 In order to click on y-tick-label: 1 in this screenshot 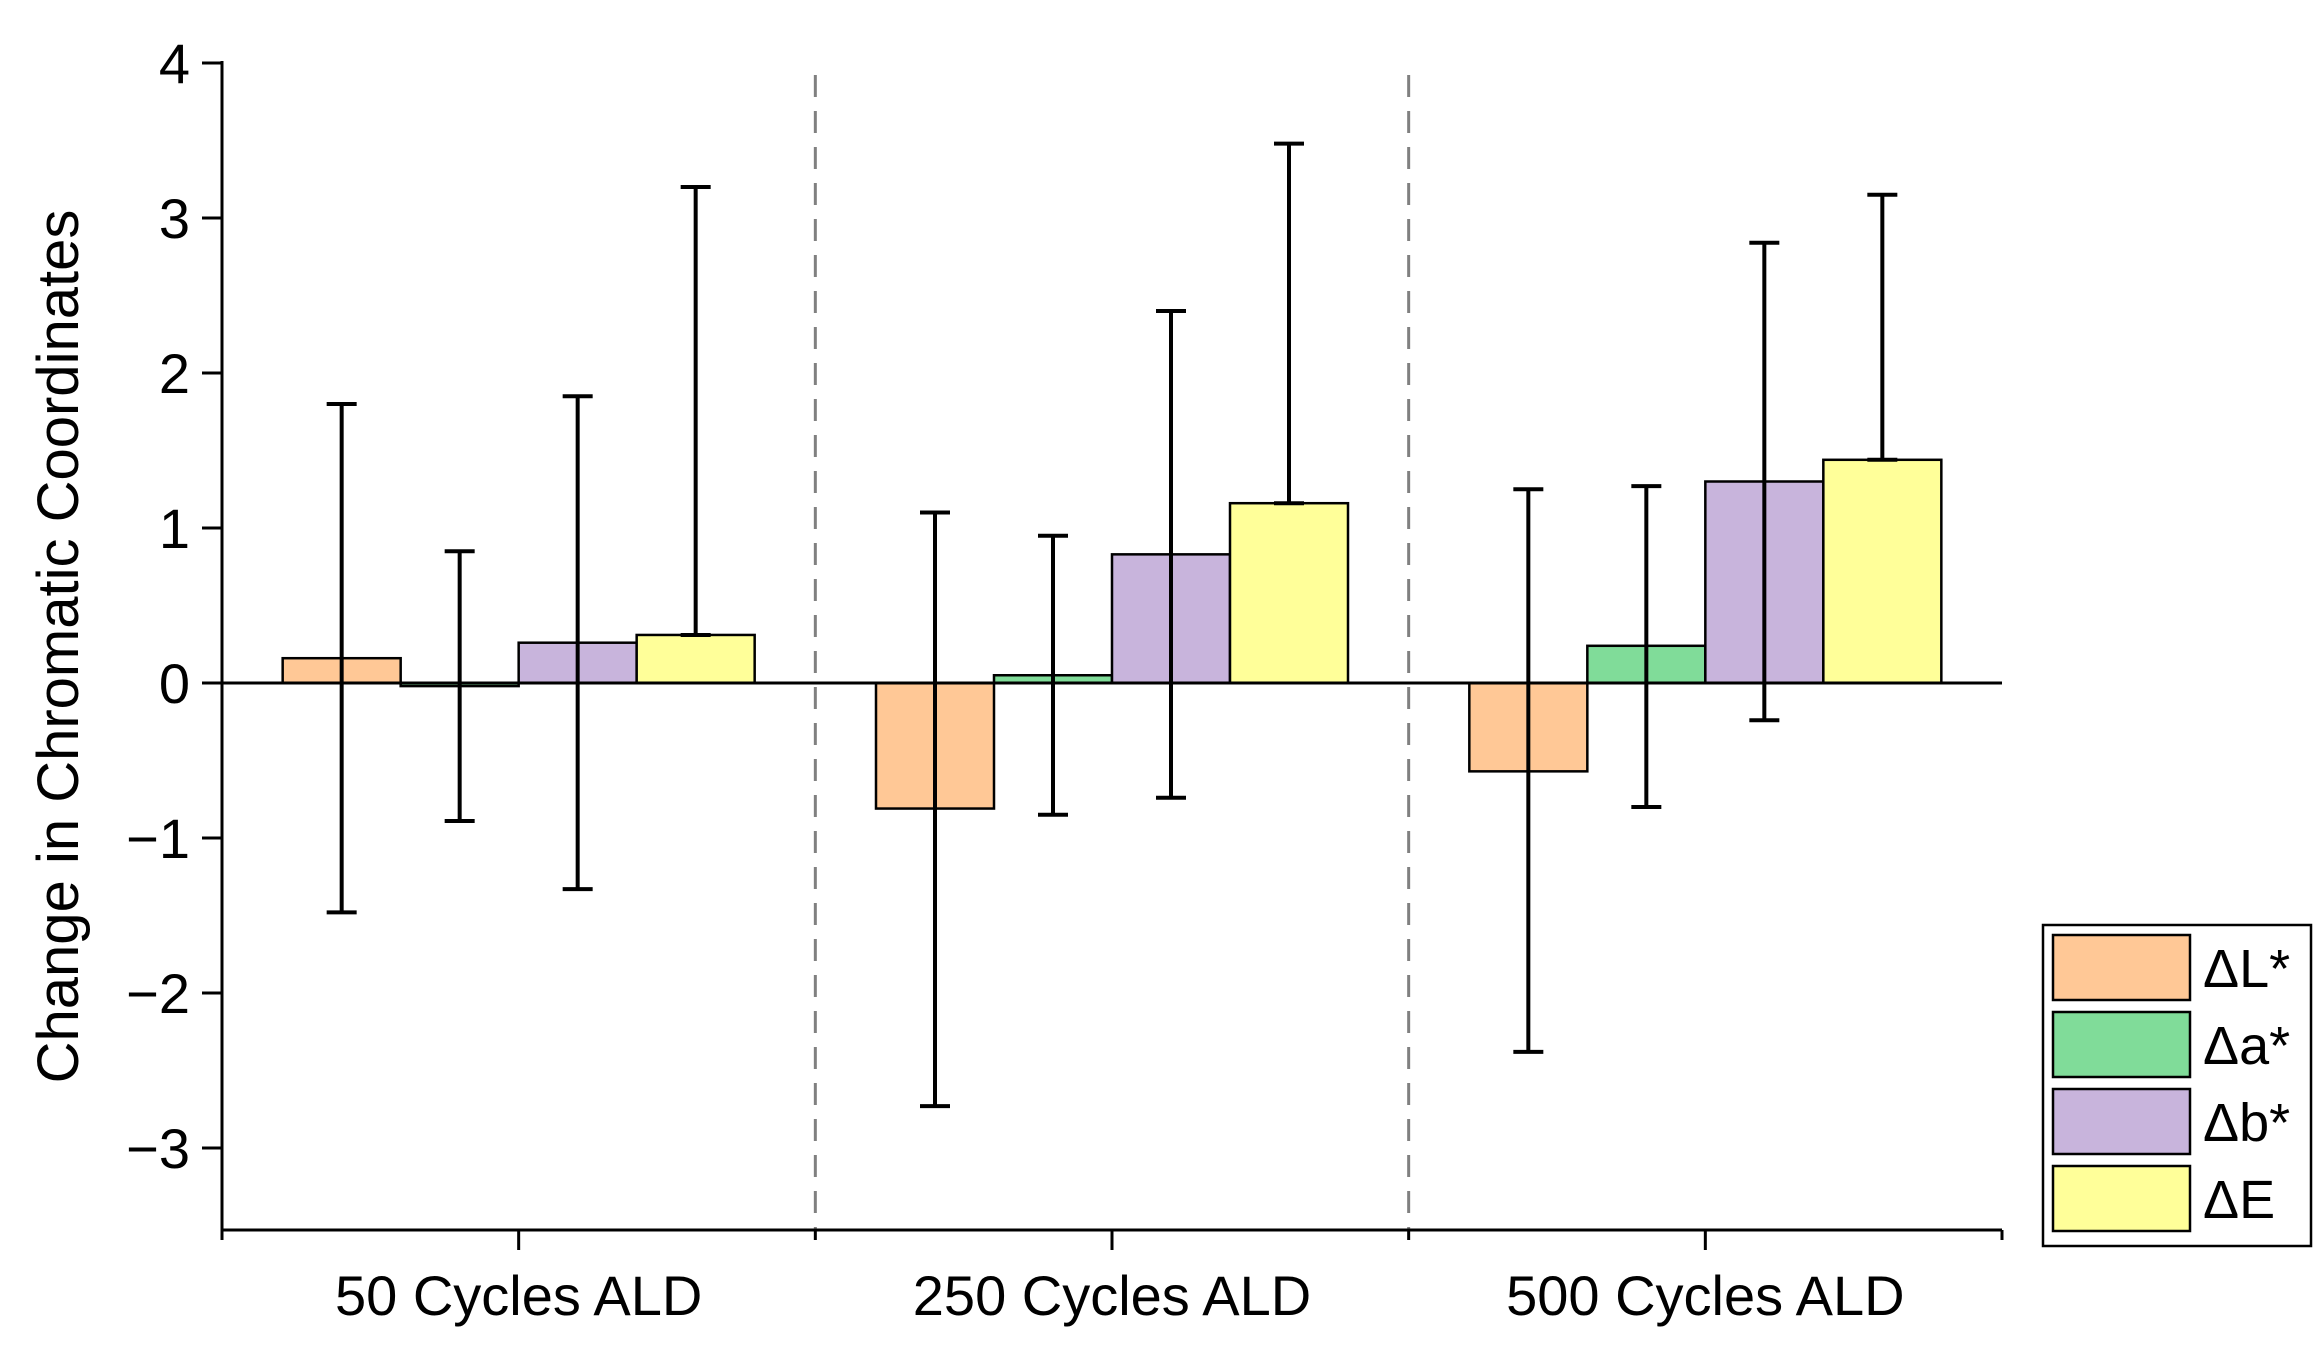, I will do `click(174, 528)`.